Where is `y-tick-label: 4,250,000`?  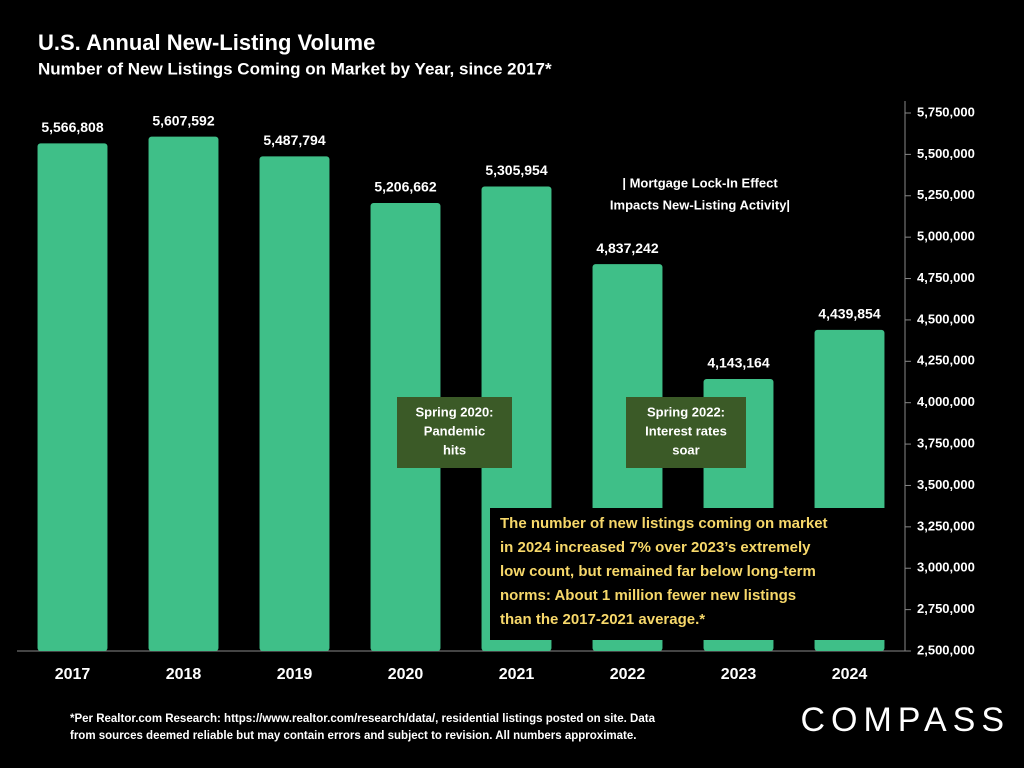
y-tick-label: 4,250,000 is located at coordinates (946, 360).